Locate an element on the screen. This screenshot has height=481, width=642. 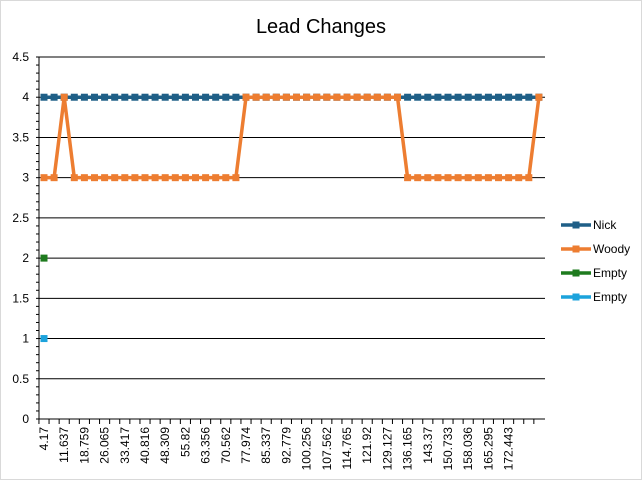
legend-label: Woody is located at coordinates (611, 249).